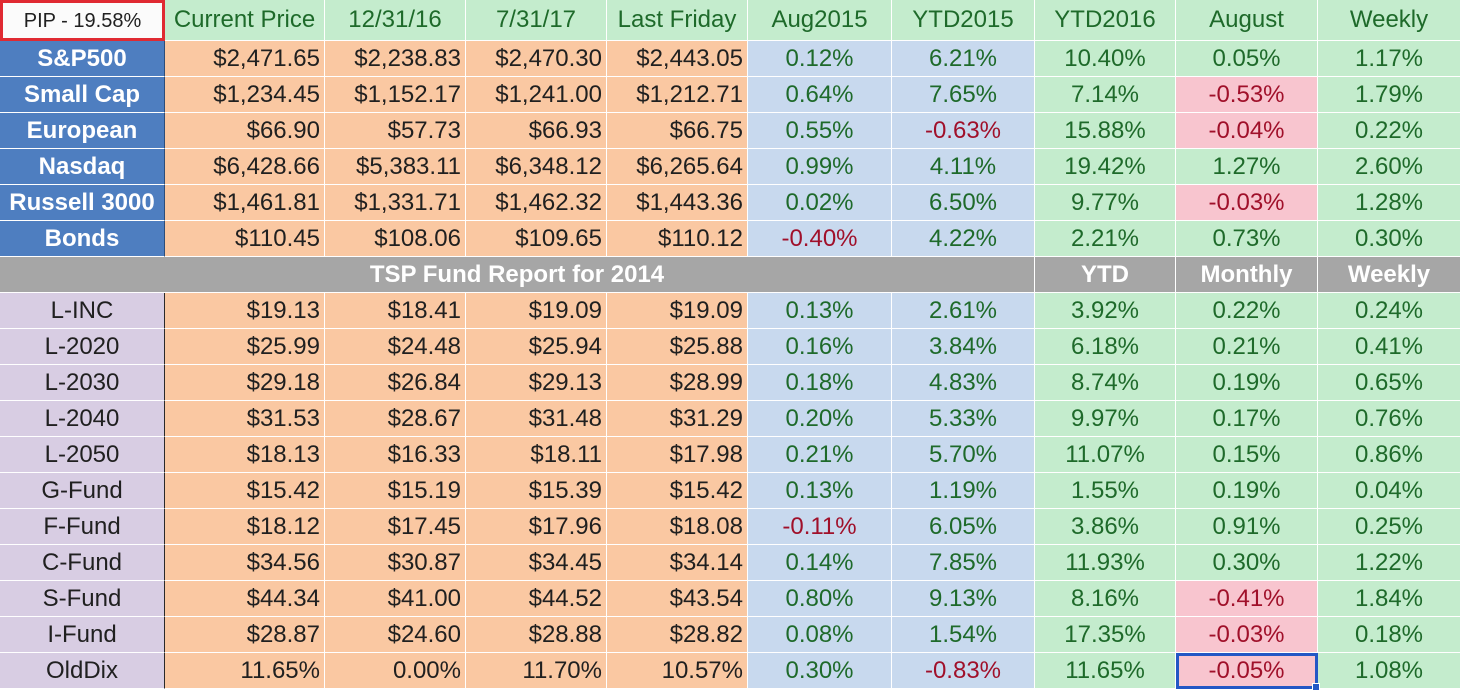 Image resolution: width=1461 pixels, height=695 pixels. What do you see at coordinates (1389, 671) in the screenshot?
I see `fund-value-cell: 1.08%` at bounding box center [1389, 671].